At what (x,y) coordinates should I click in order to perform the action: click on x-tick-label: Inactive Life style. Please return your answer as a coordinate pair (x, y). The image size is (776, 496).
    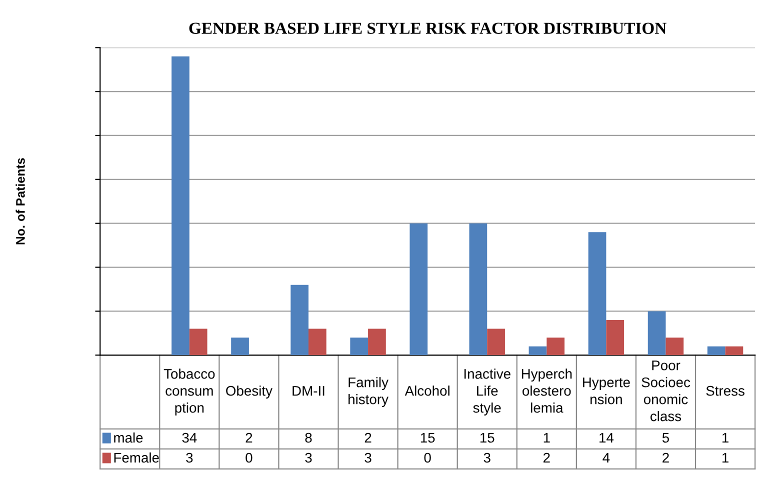
    Looking at the image, I should click on (487, 392).